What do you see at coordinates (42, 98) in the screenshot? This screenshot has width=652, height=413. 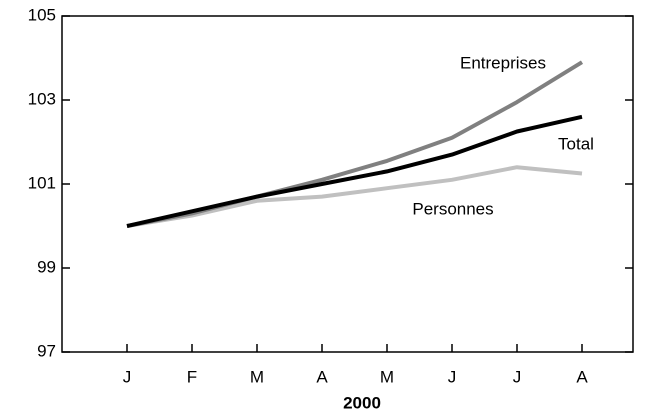 I see `y-tick-label: 103` at bounding box center [42, 98].